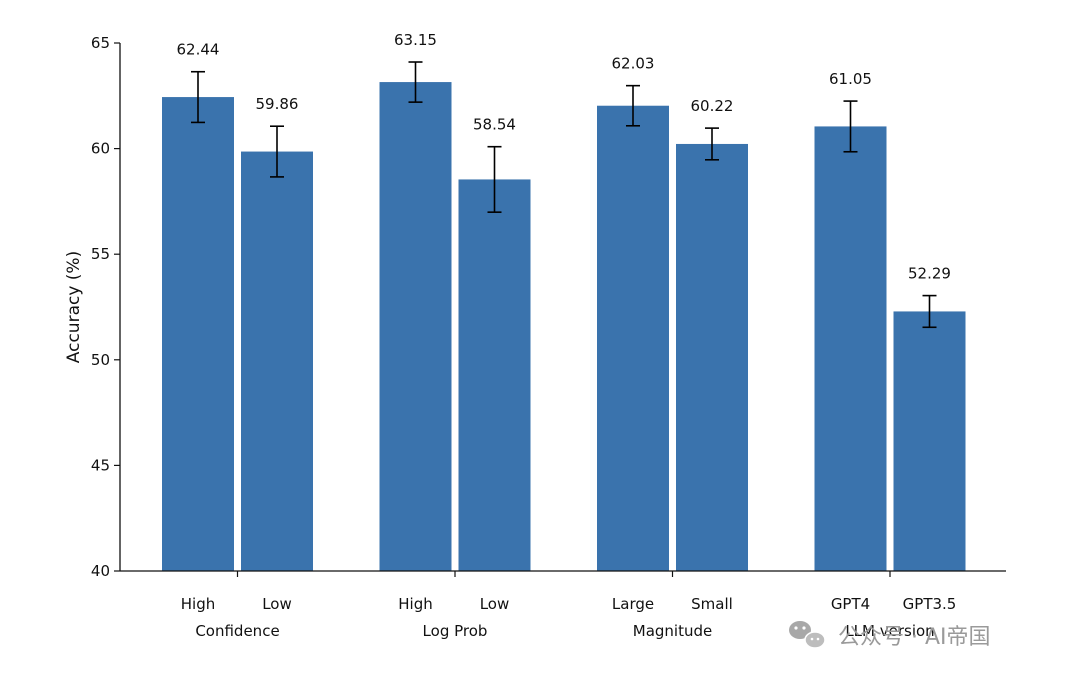 Image resolution: width=1080 pixels, height=680 pixels. Describe the element at coordinates (237, 631) in the screenshot. I see `x-group-label: Confidence` at that location.